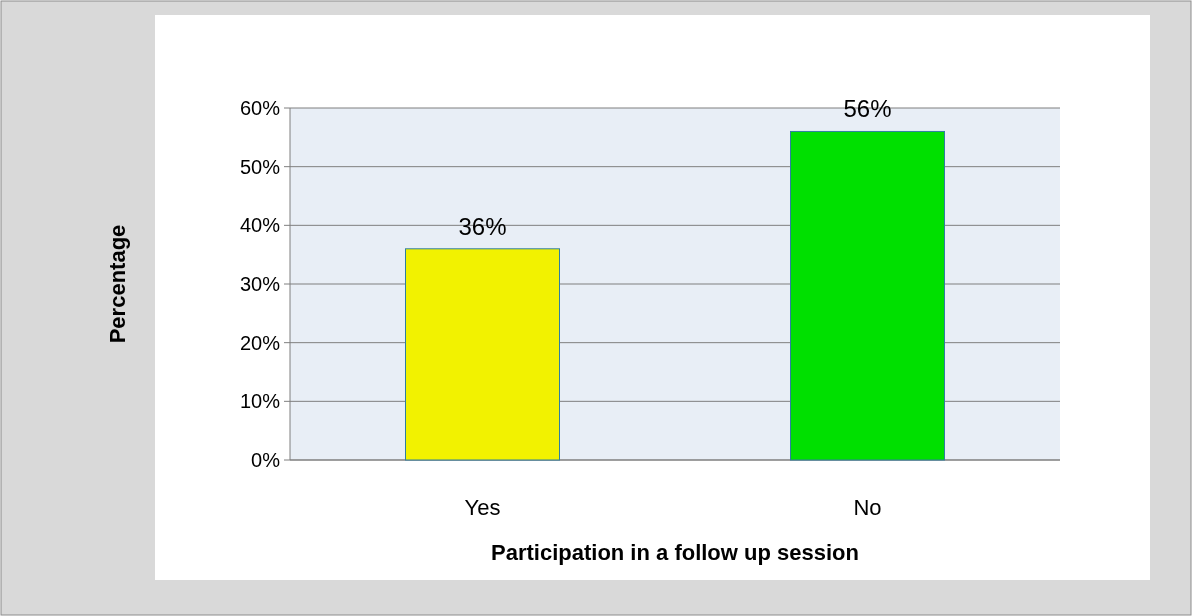  What do you see at coordinates (482, 507) in the screenshot?
I see `x-tick-label: Yes` at bounding box center [482, 507].